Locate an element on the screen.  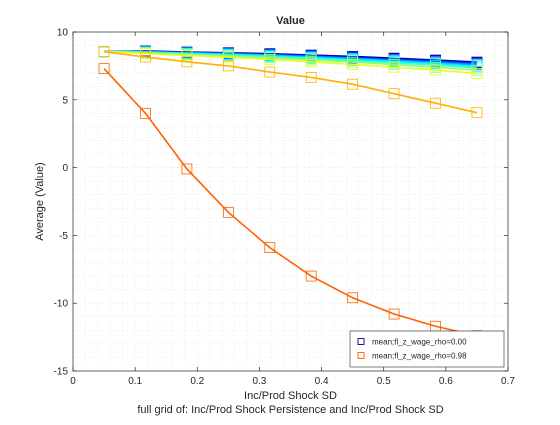
legend-box is located at coordinates (427, 349).